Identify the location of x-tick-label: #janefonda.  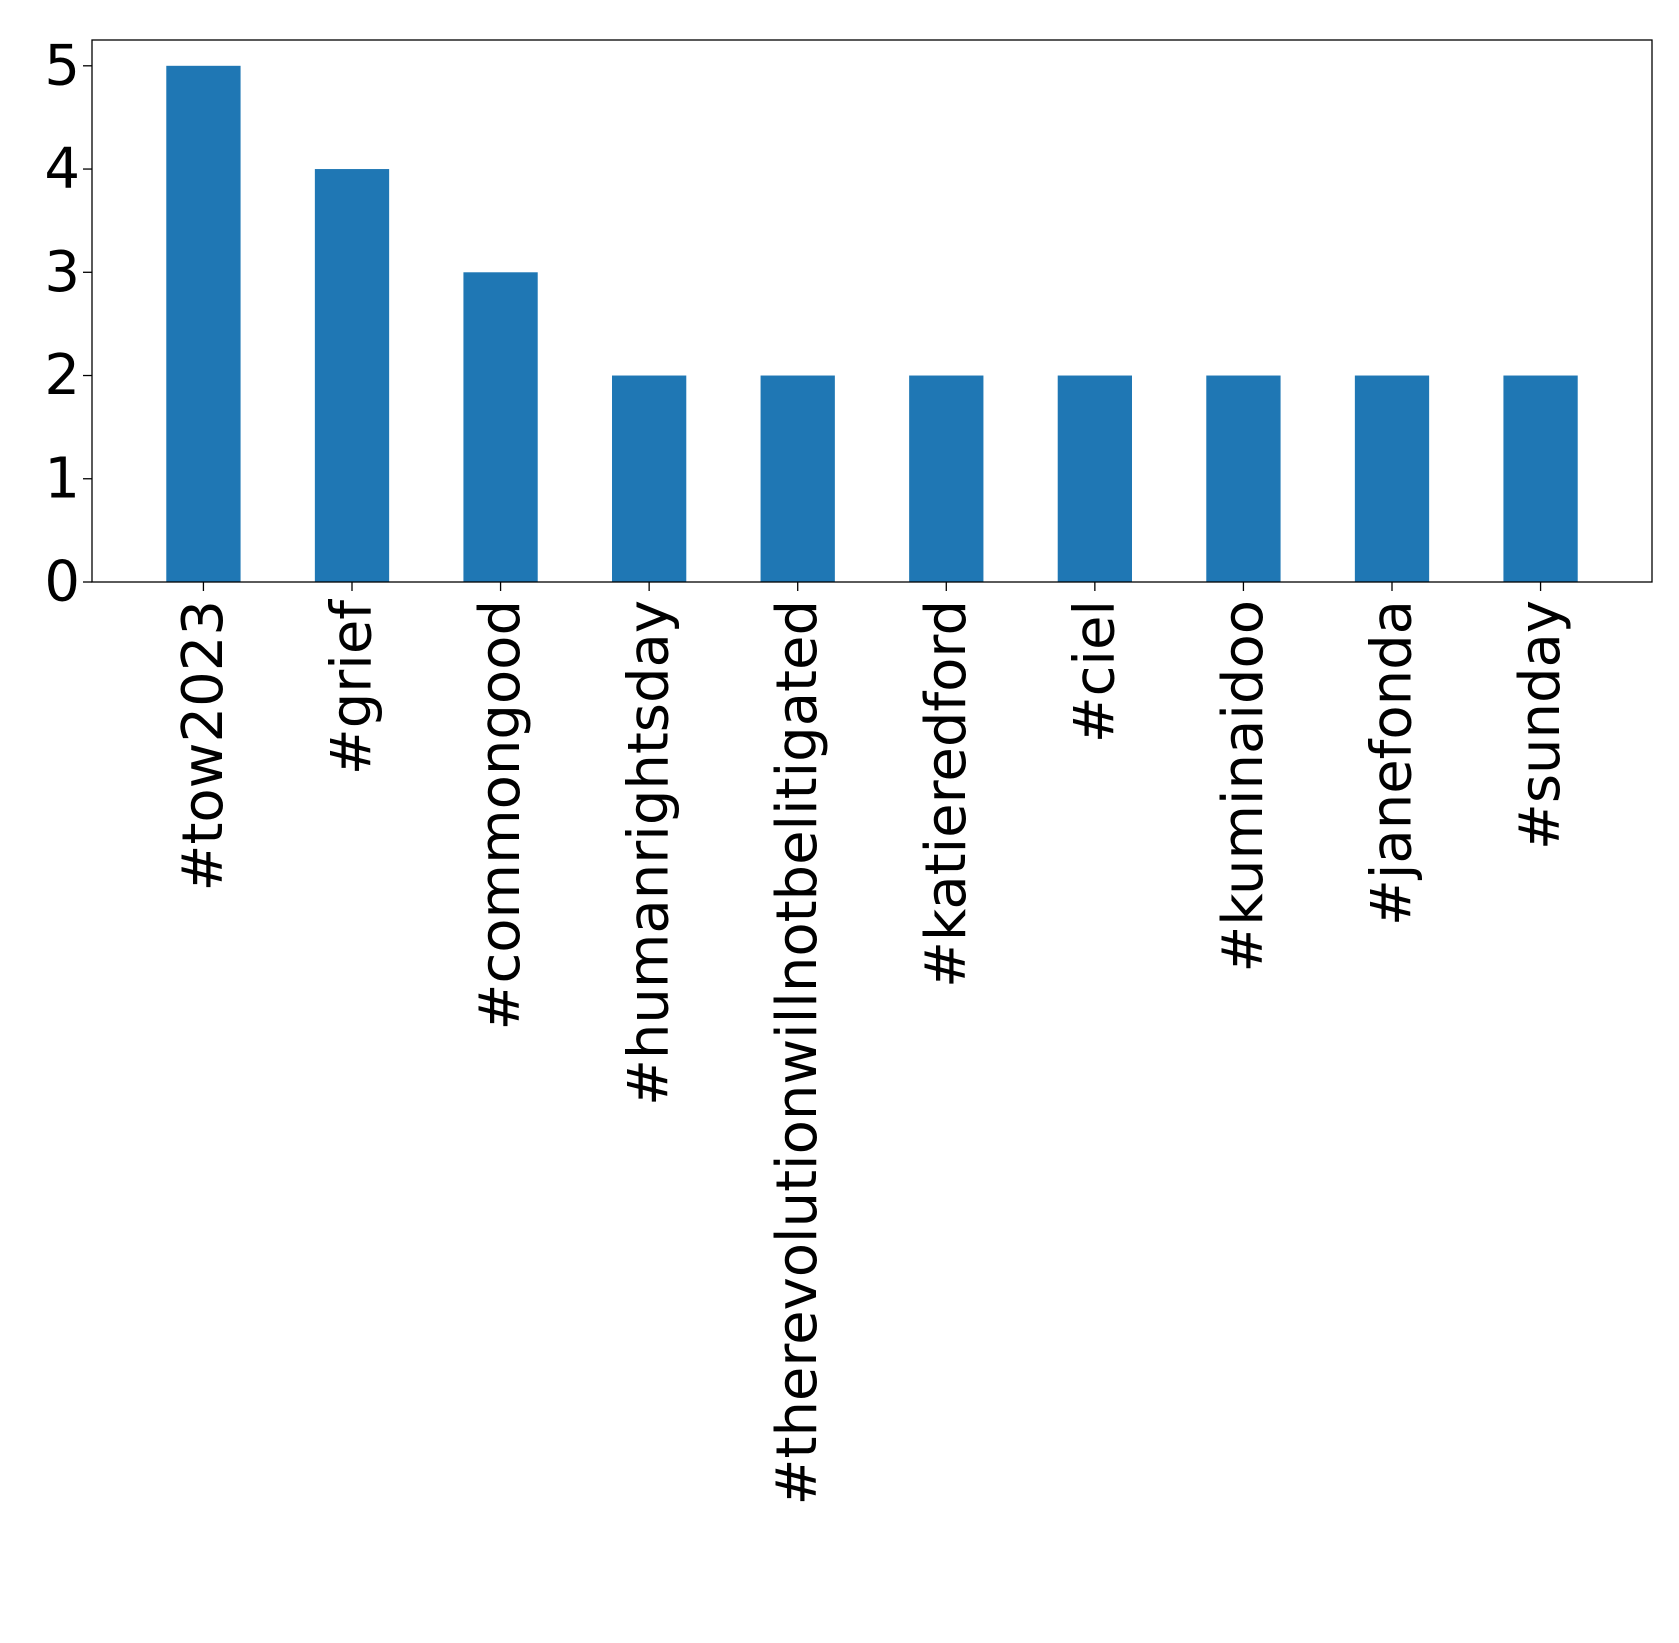
(1392, 763).